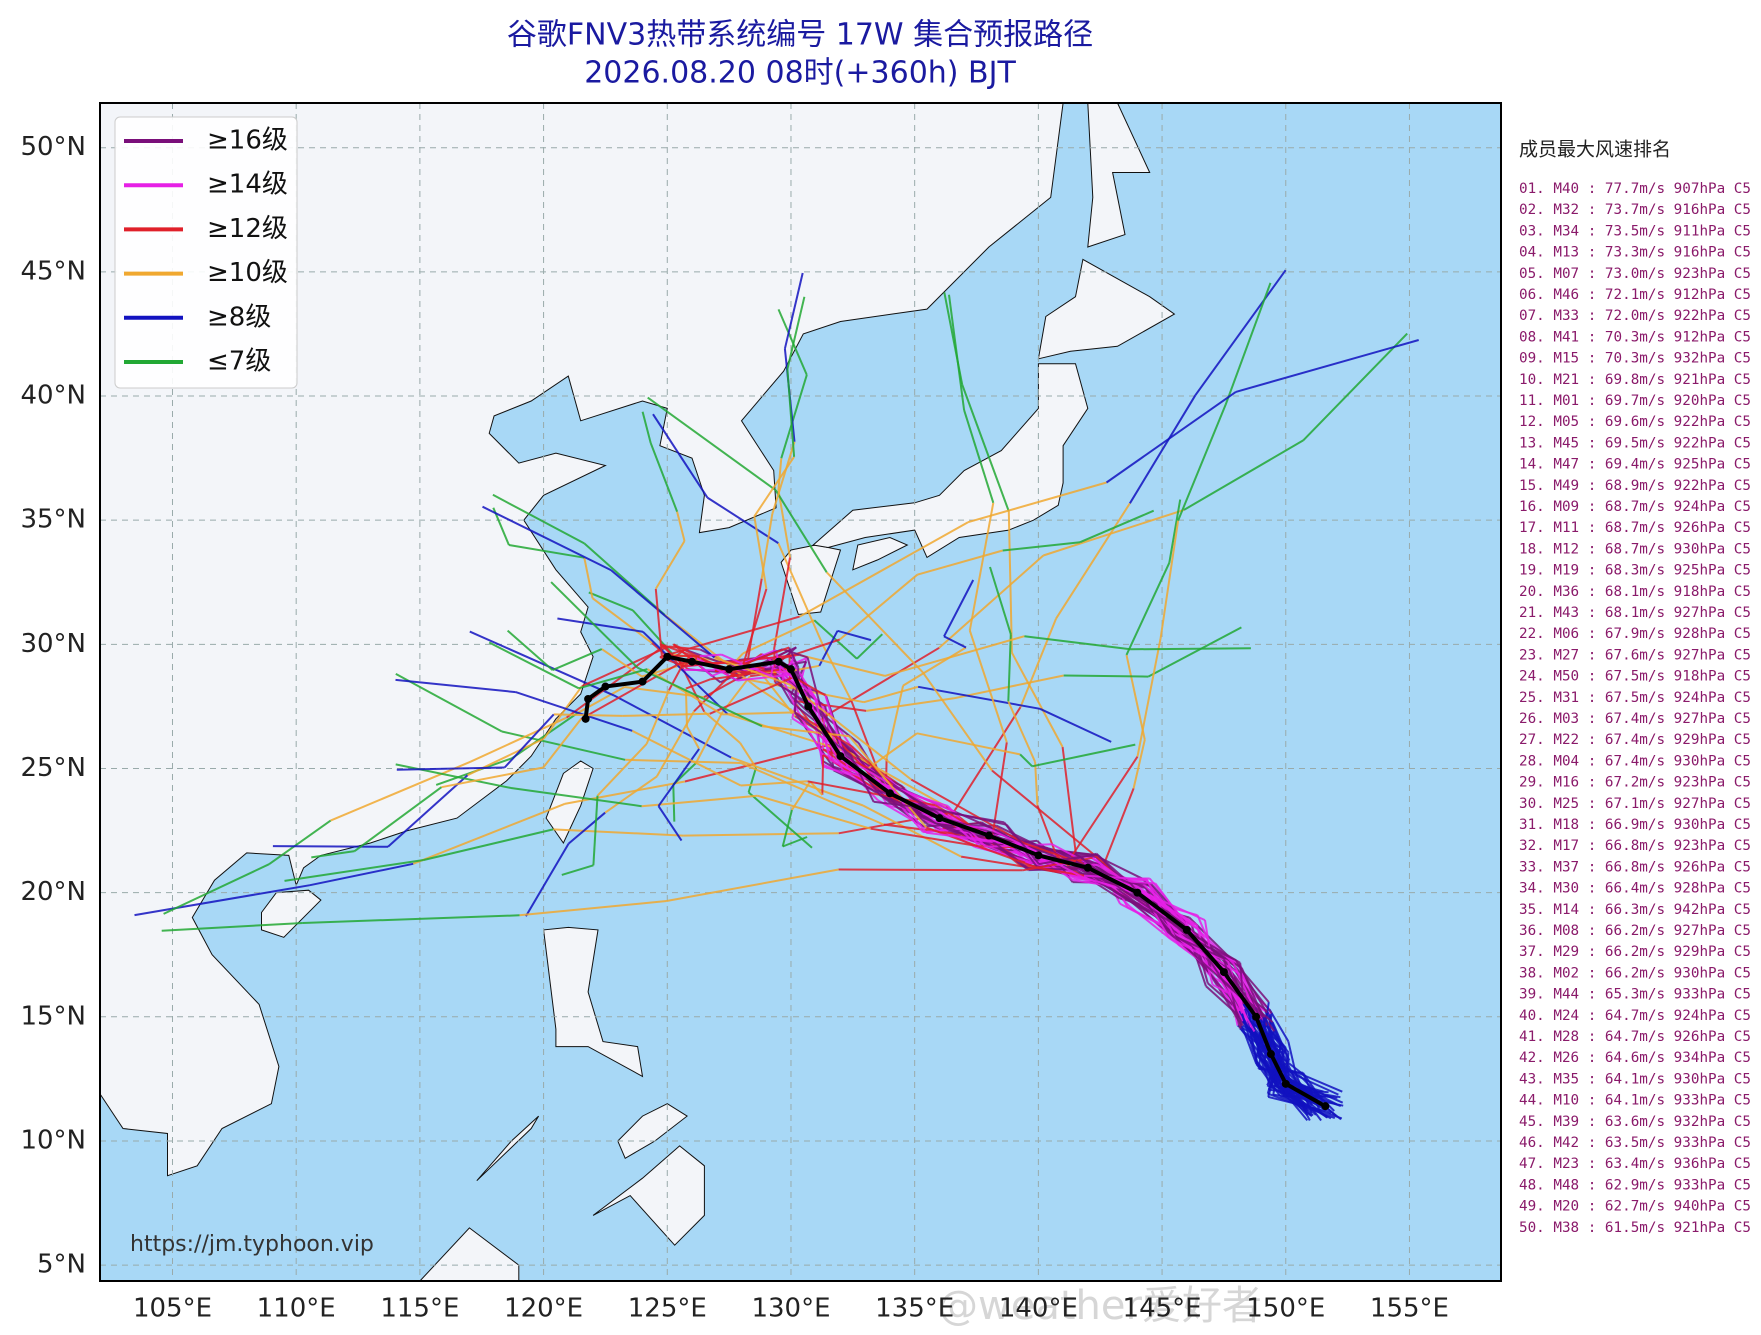 The width and height of the screenshot is (1761, 1335). I want to click on x-tick-label: 140°E, so click(1038, 1309).